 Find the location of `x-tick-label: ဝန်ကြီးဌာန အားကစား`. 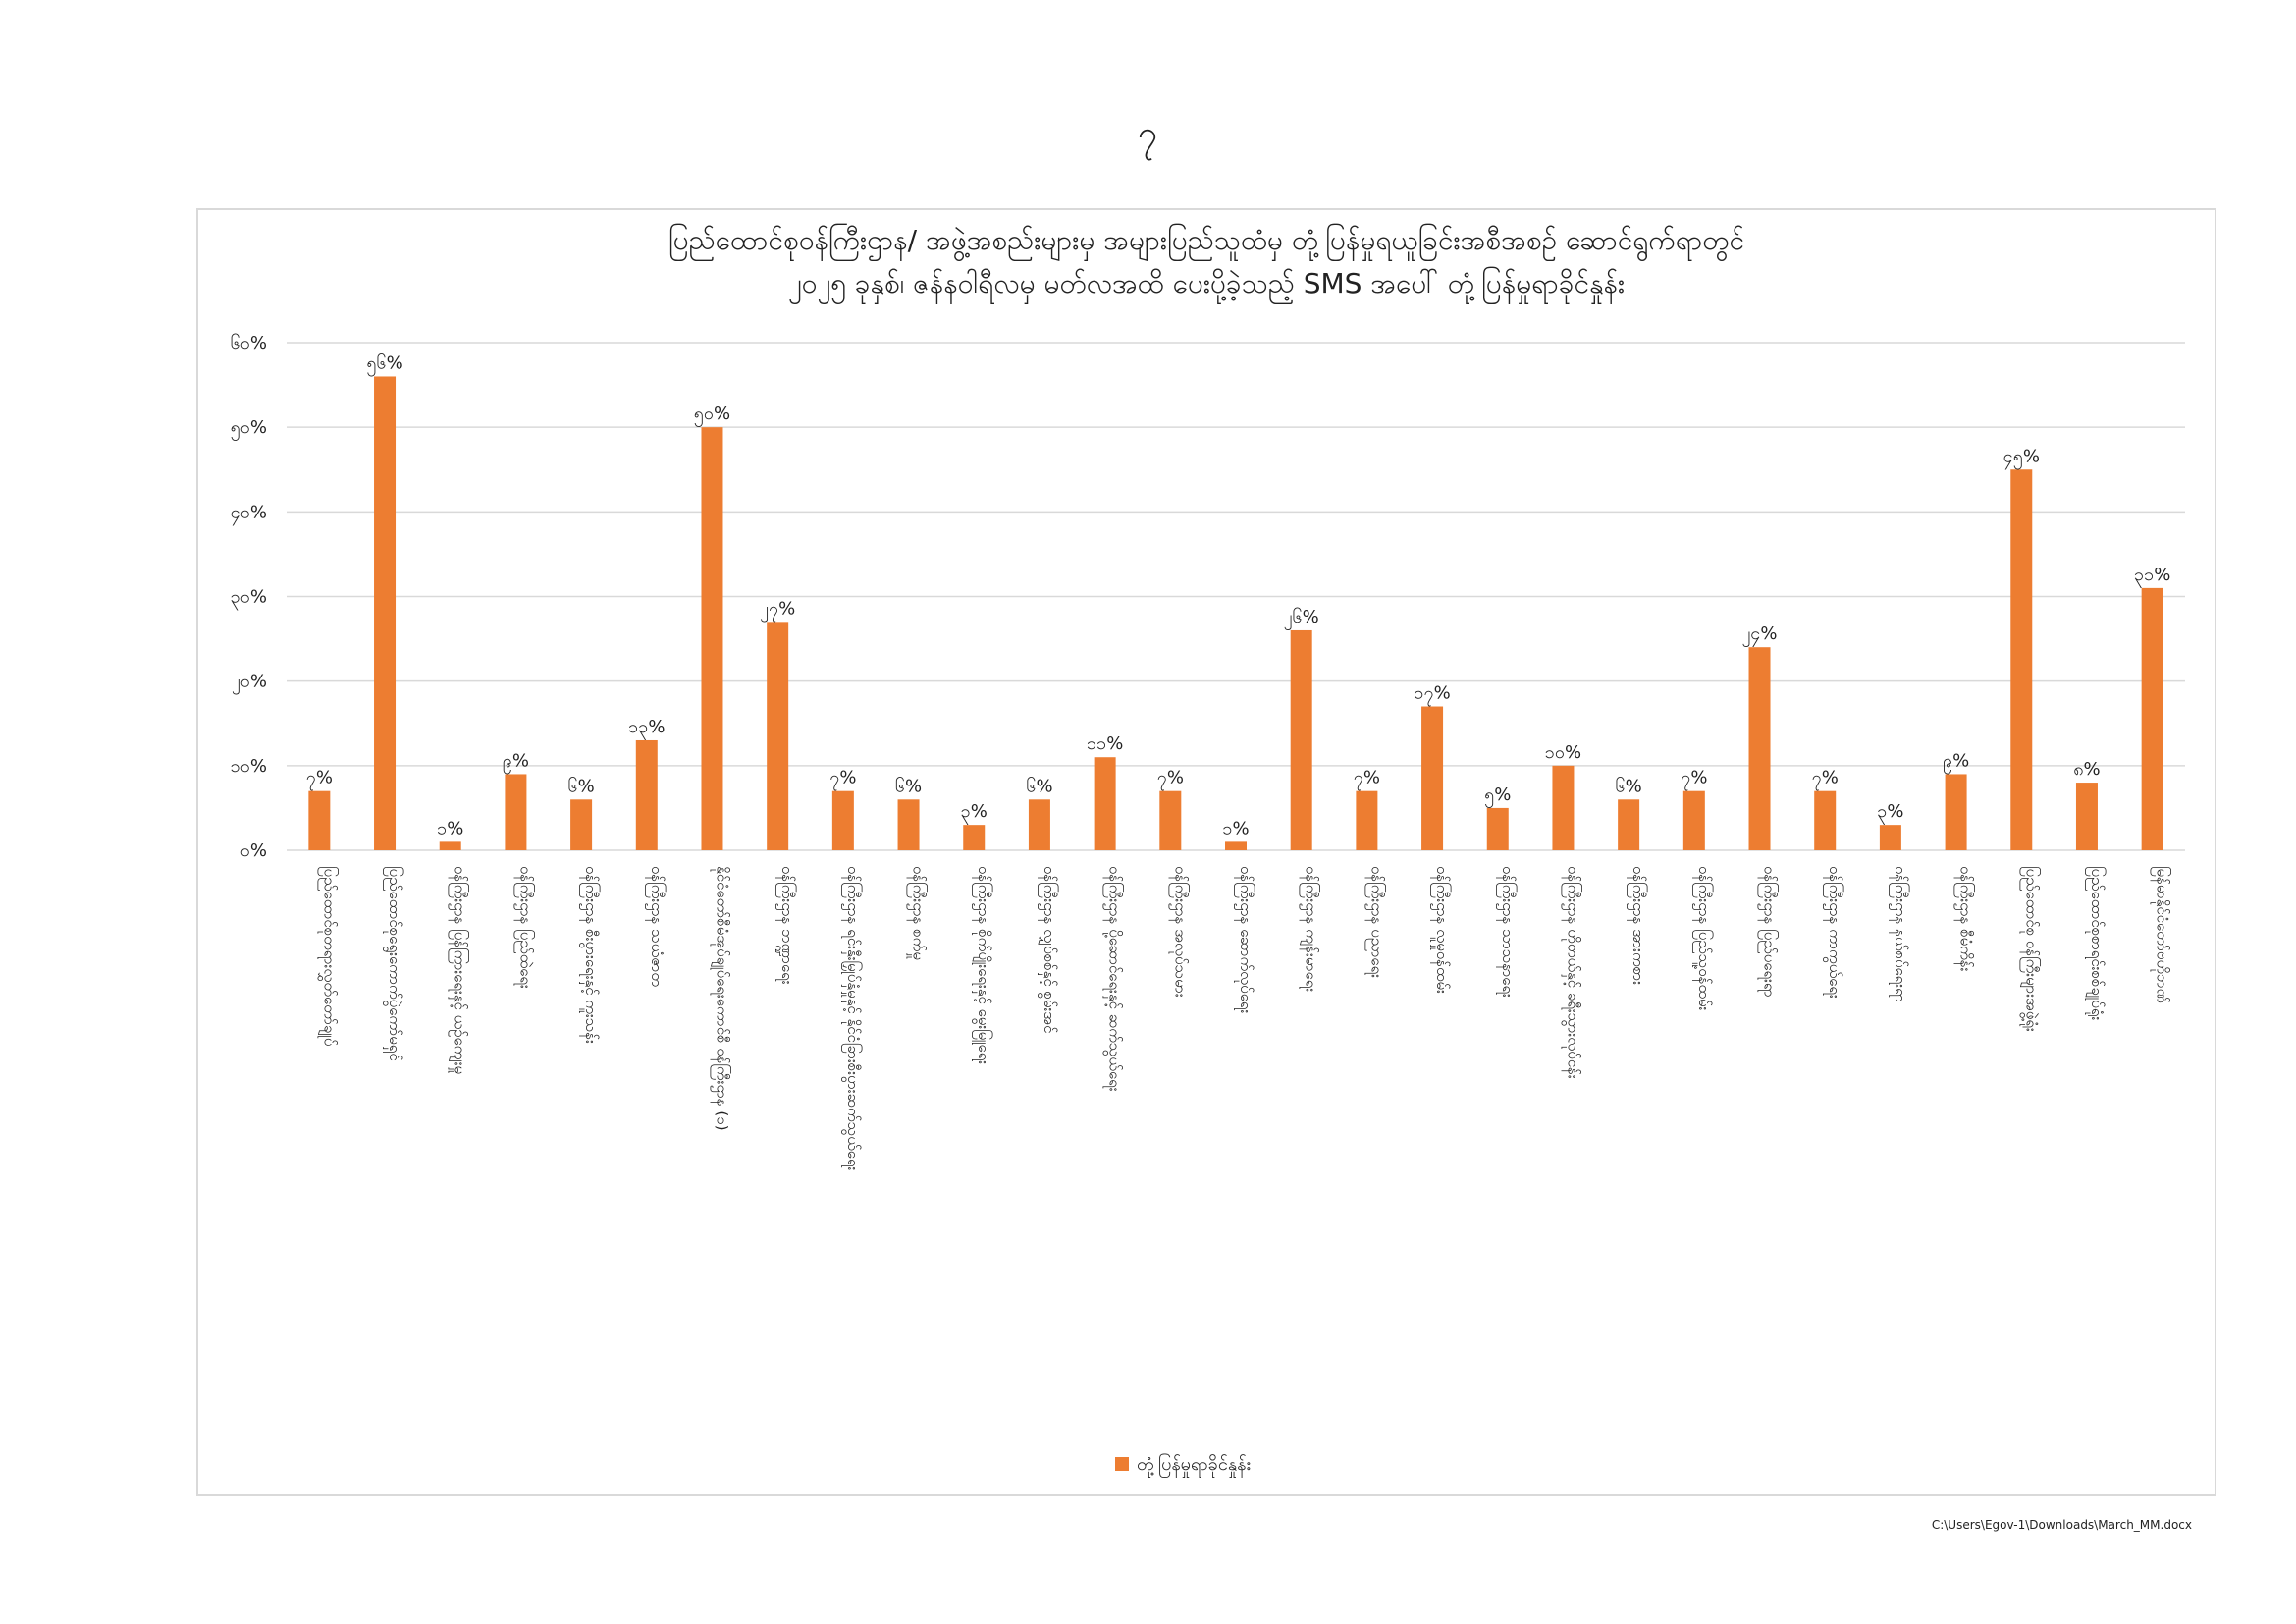

x-tick-label: ဝန်ကြီးဌာန အားကစား is located at coordinates (1637, 925).